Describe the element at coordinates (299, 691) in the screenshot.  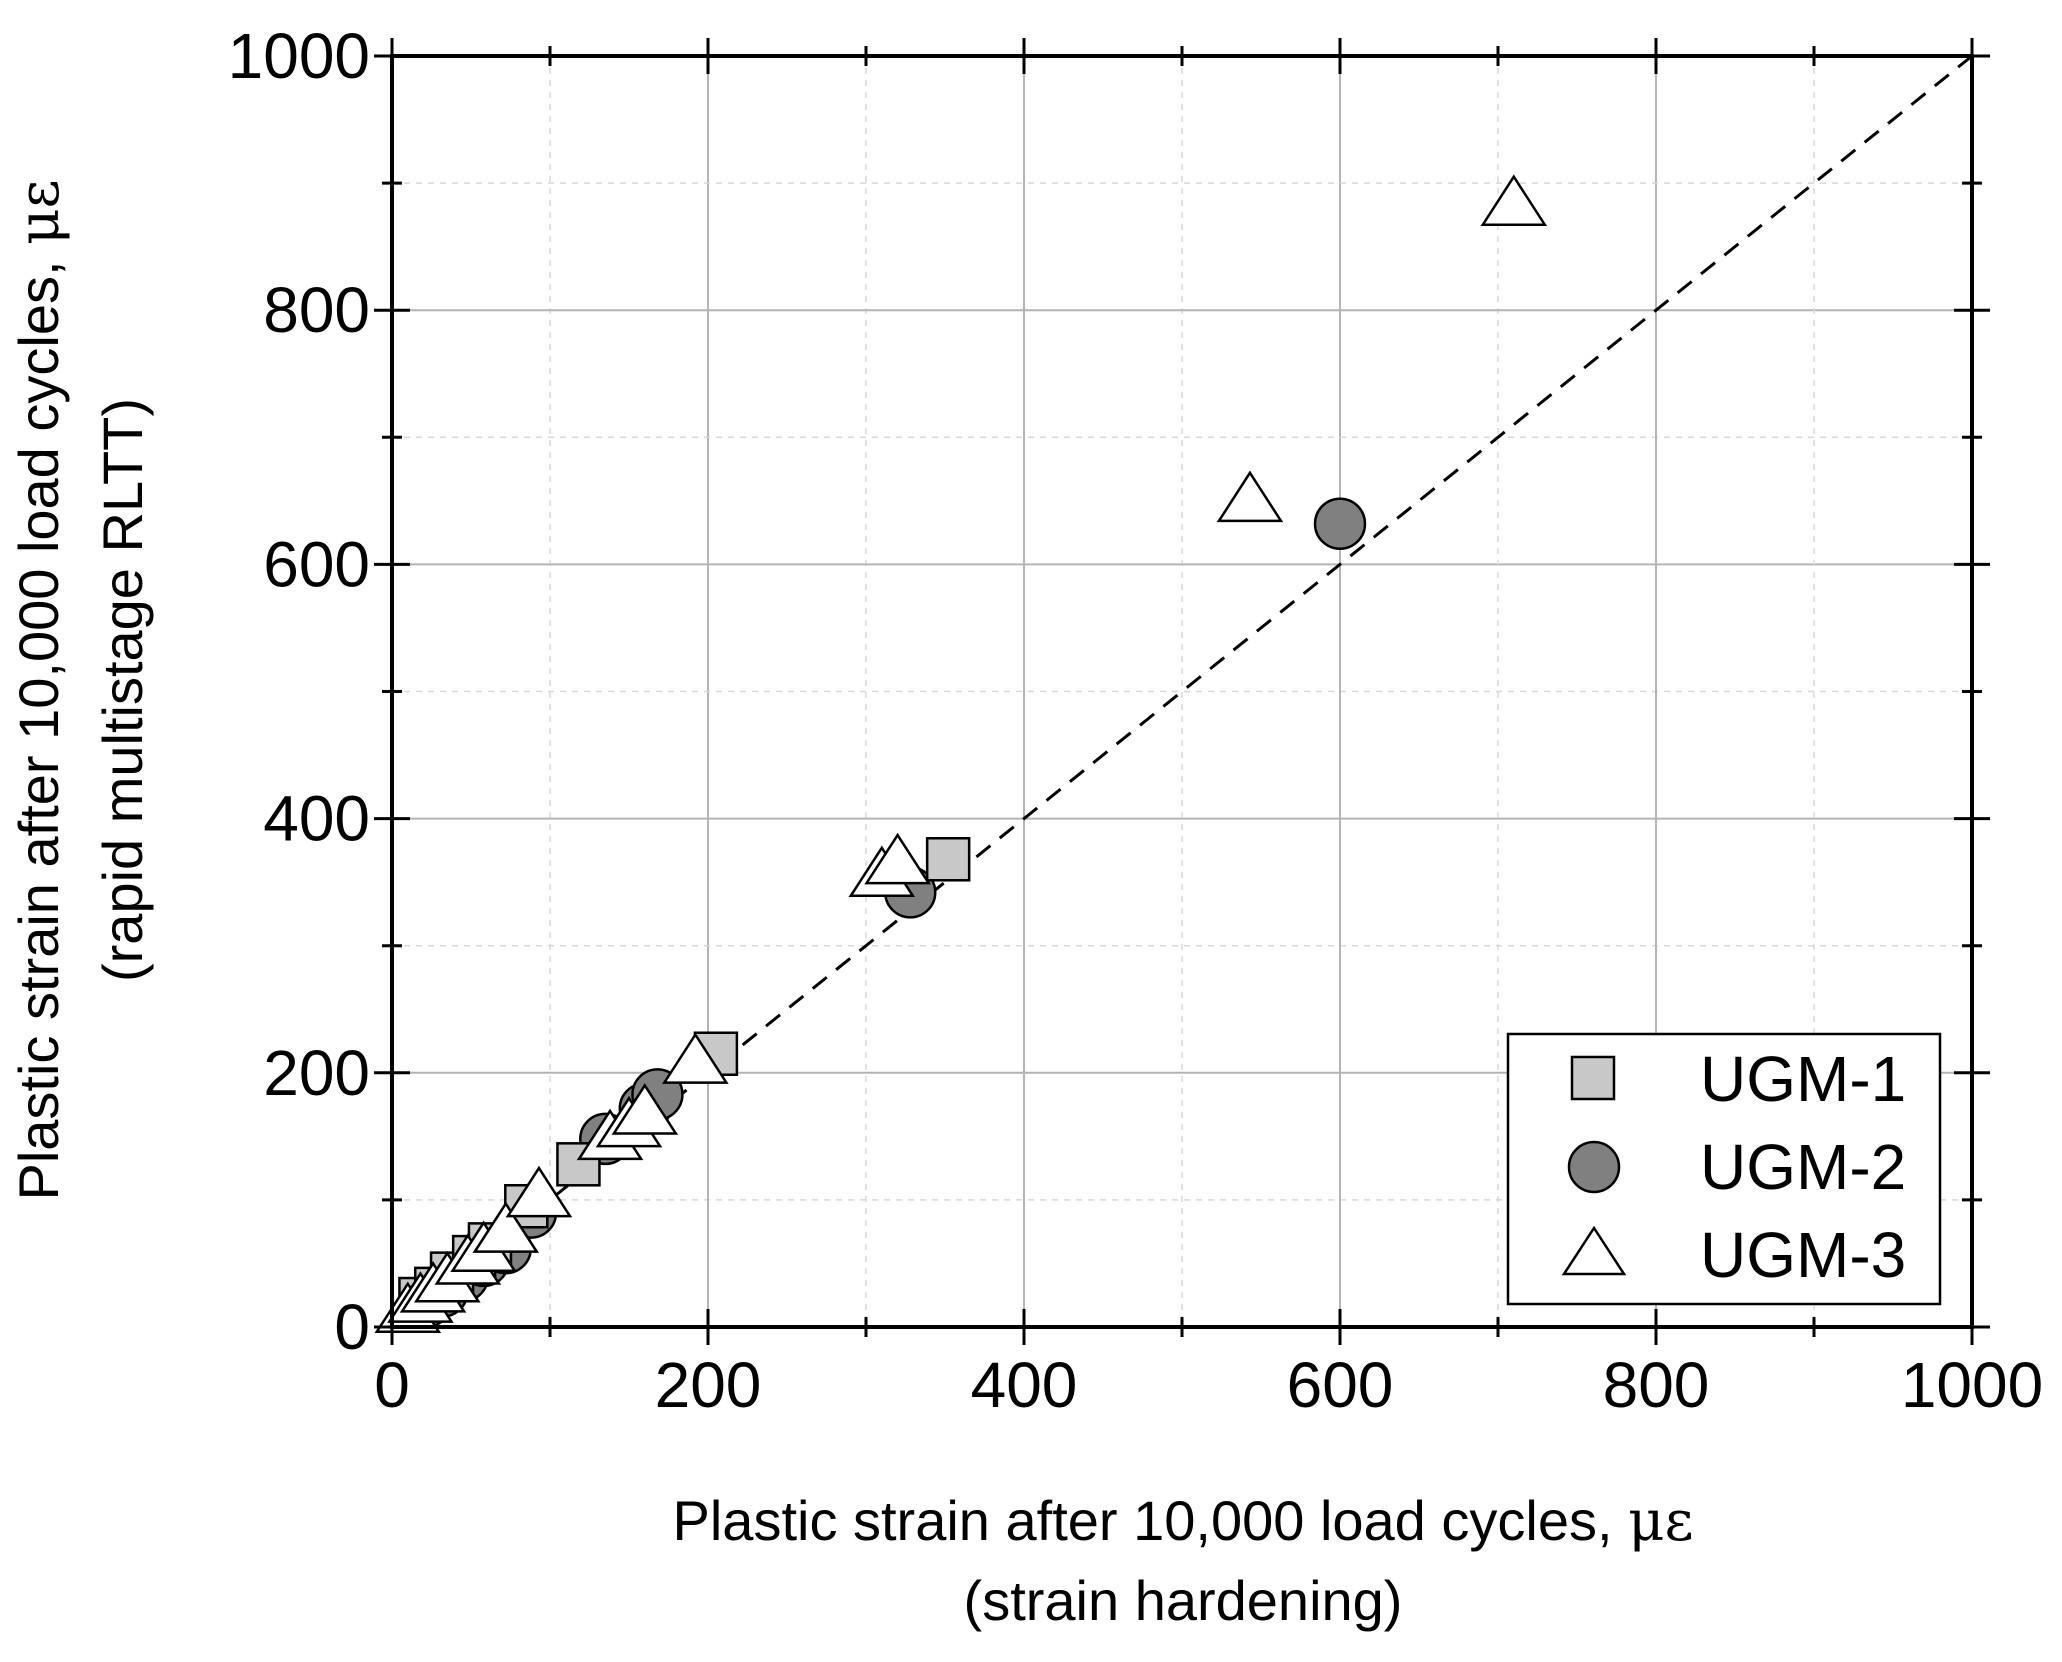
I see `y-axis-tick-labels: 0 200 400 600 800 1000` at that location.